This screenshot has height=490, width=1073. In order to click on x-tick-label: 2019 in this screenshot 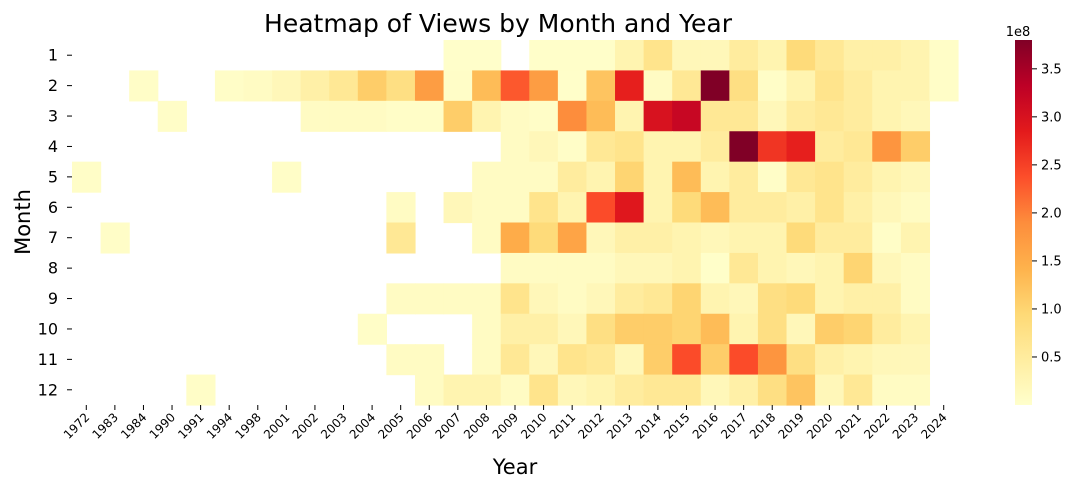, I will do `click(790, 425)`.